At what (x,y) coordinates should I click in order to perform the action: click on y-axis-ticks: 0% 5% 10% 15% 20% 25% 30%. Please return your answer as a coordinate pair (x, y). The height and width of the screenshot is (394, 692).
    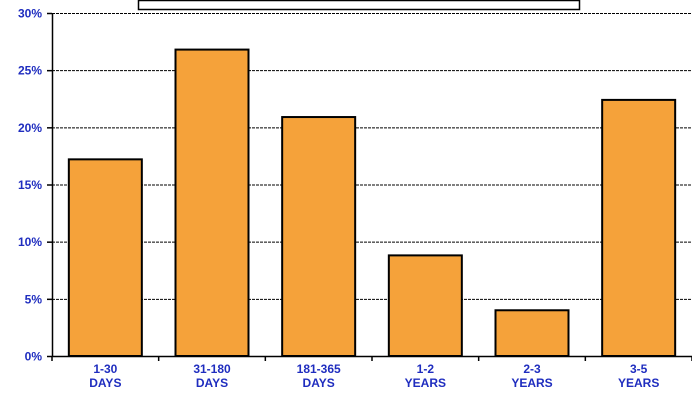
    Looking at the image, I should click on (35, 185).